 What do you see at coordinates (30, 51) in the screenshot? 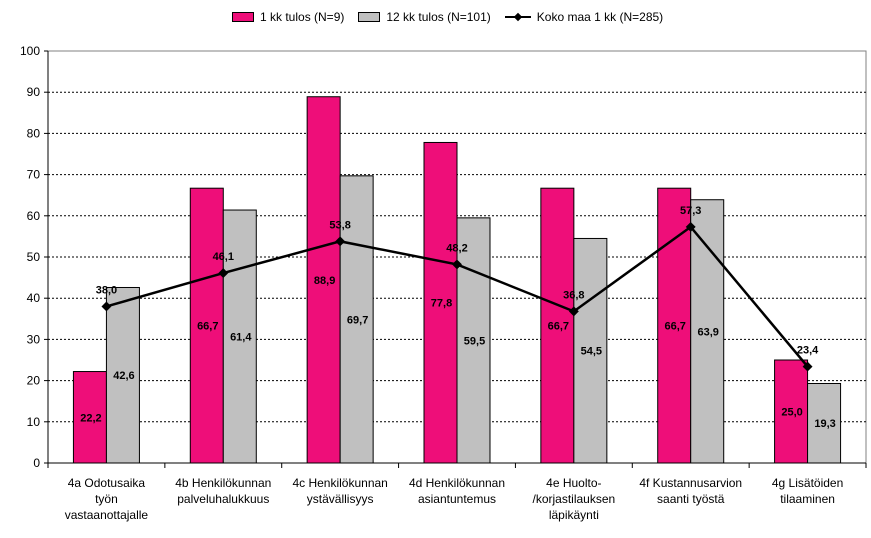
I see `y-tick-label: 100` at bounding box center [30, 51].